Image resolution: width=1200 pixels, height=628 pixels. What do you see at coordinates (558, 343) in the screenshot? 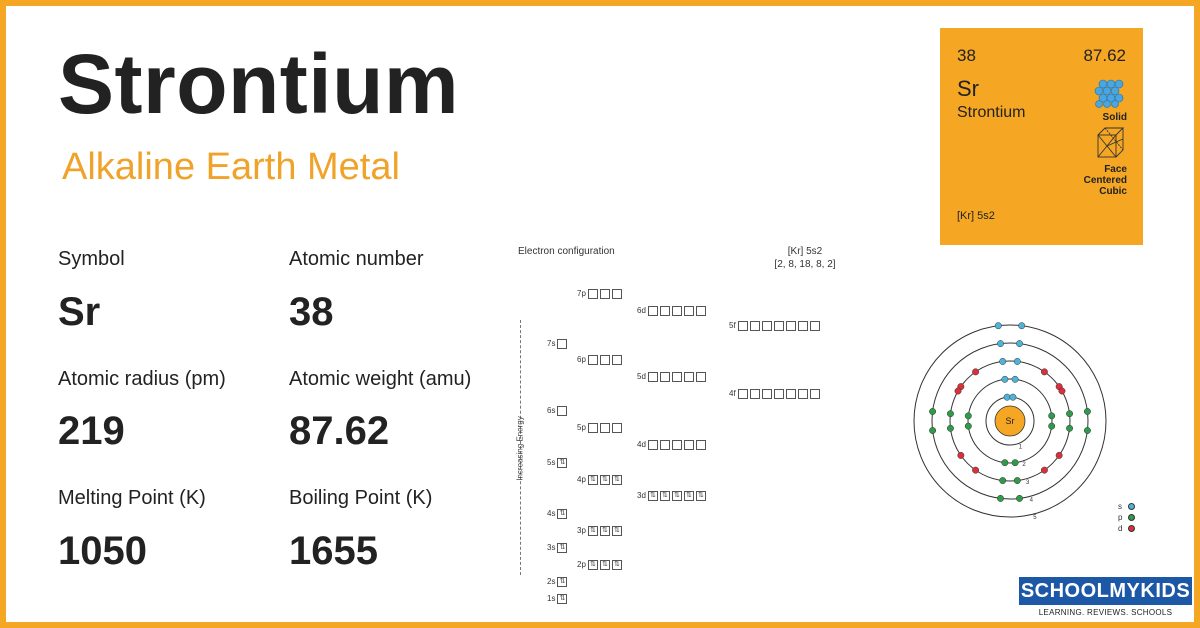
I see `orbital-7s: 7s` at bounding box center [558, 343].